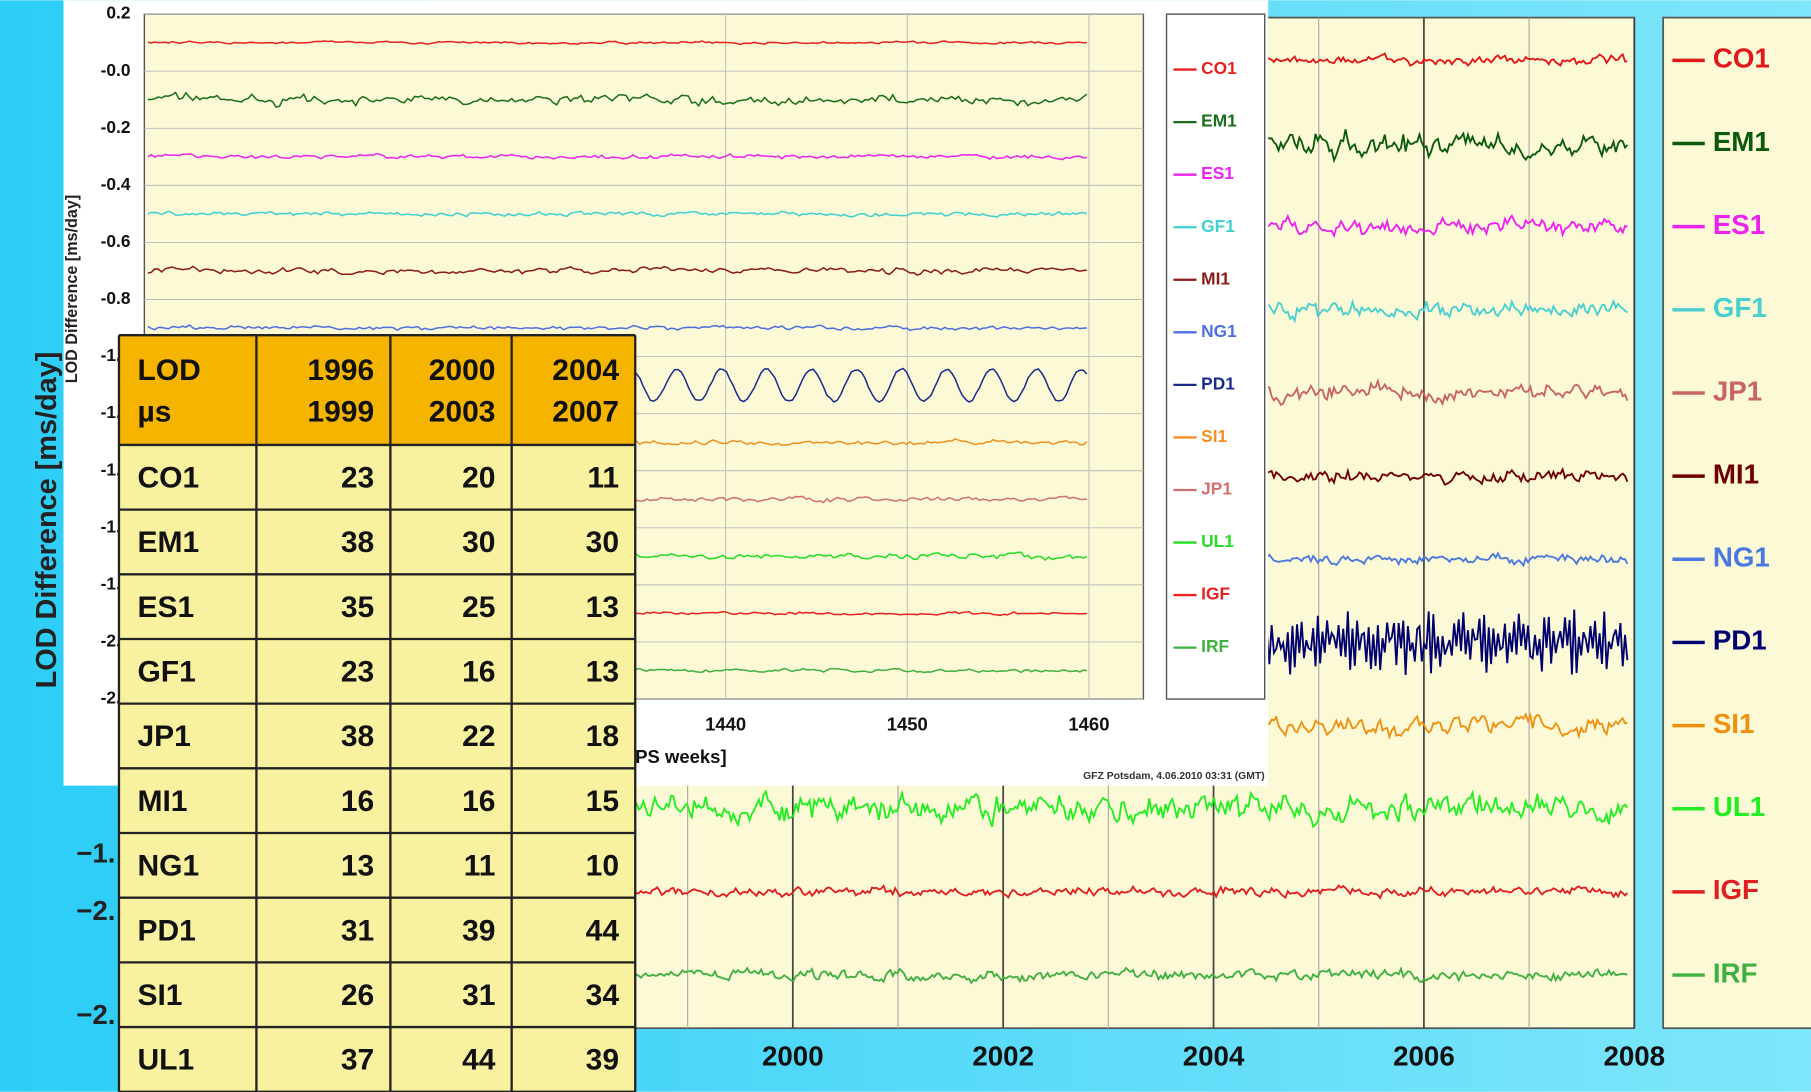 The image size is (1811, 1092). What do you see at coordinates (168, 542) in the screenshot?
I see `table-cell: EM1` at bounding box center [168, 542].